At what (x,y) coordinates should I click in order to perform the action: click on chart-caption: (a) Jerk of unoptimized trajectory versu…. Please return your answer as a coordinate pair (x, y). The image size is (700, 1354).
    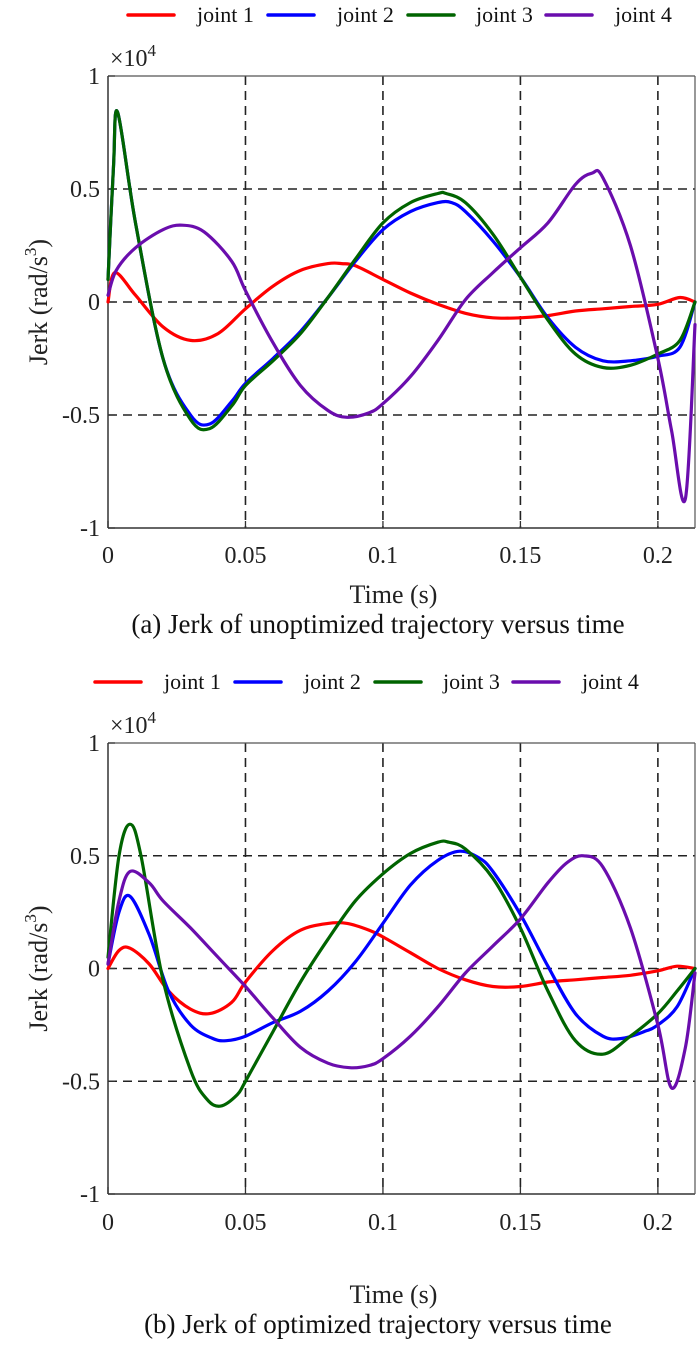
    Looking at the image, I should click on (377, 624).